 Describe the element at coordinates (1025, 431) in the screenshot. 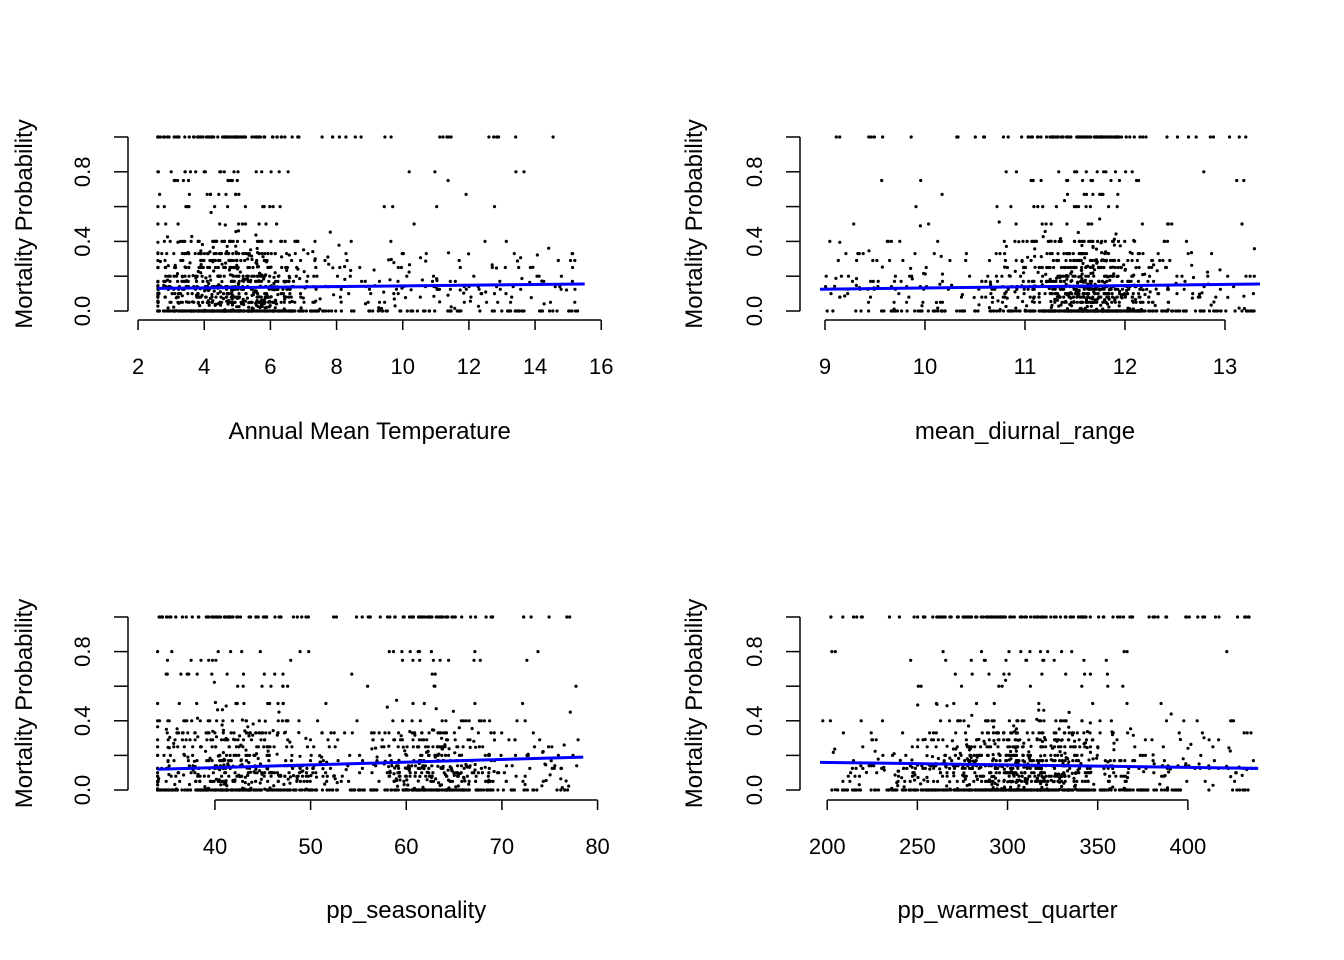

I see `x-axis-title: mean_diurnal_range` at that location.